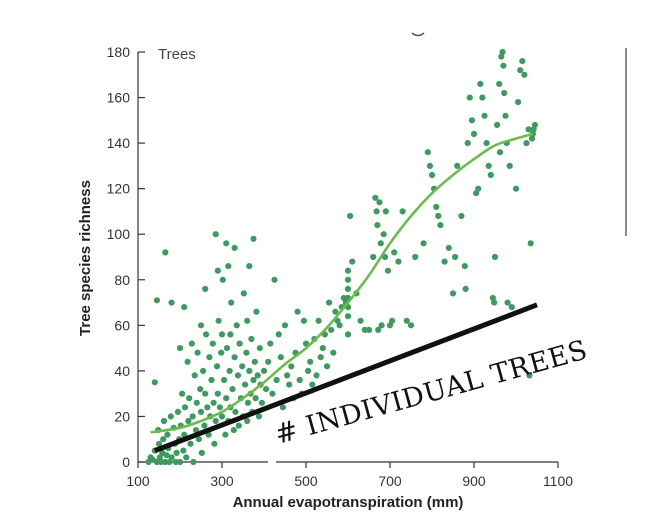 This screenshot has height=518, width=648. I want to click on x-tick-label: 100, so click(138, 481).